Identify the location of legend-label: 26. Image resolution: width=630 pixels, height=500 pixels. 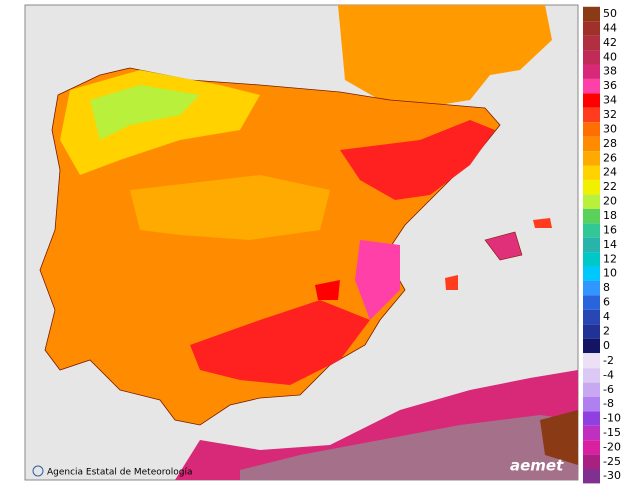
(610, 157).